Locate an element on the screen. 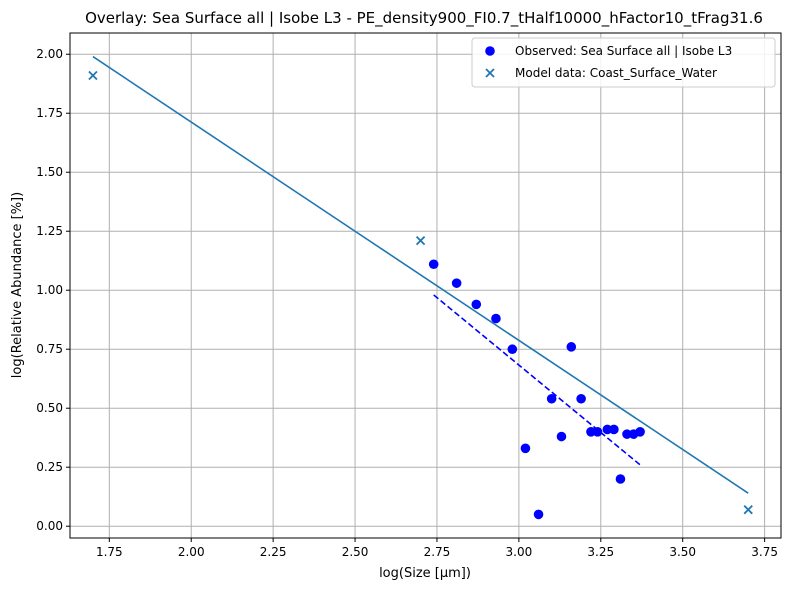  x-tick-label: 2.00 is located at coordinates (191, 552).